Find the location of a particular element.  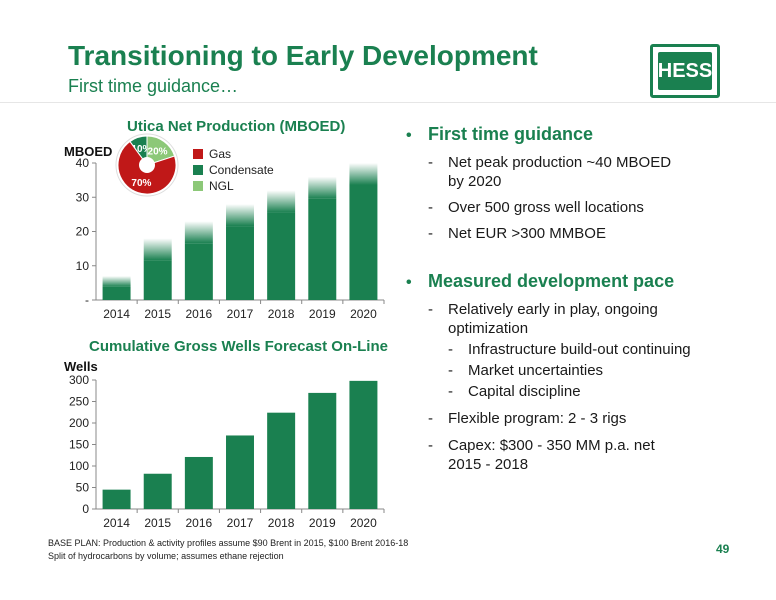

production-y-tick-label: 40 is located at coordinates (83, 163).